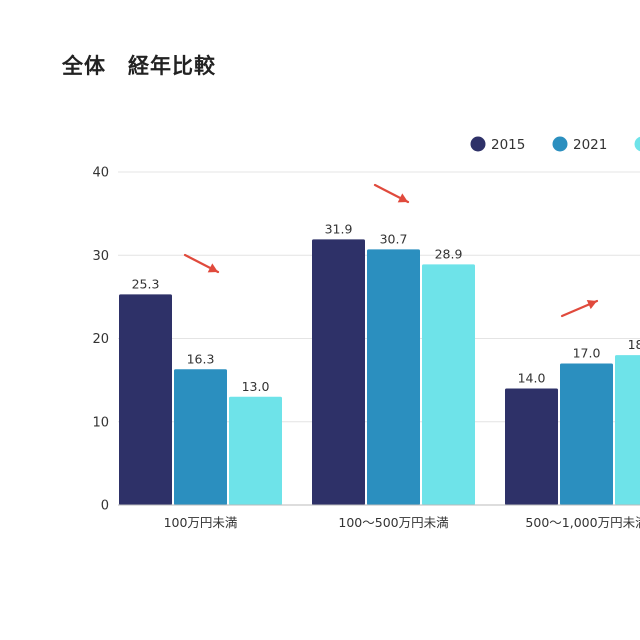  Describe the element at coordinates (100, 173) in the screenshot. I see `y-tick-label-40: 40` at that location.